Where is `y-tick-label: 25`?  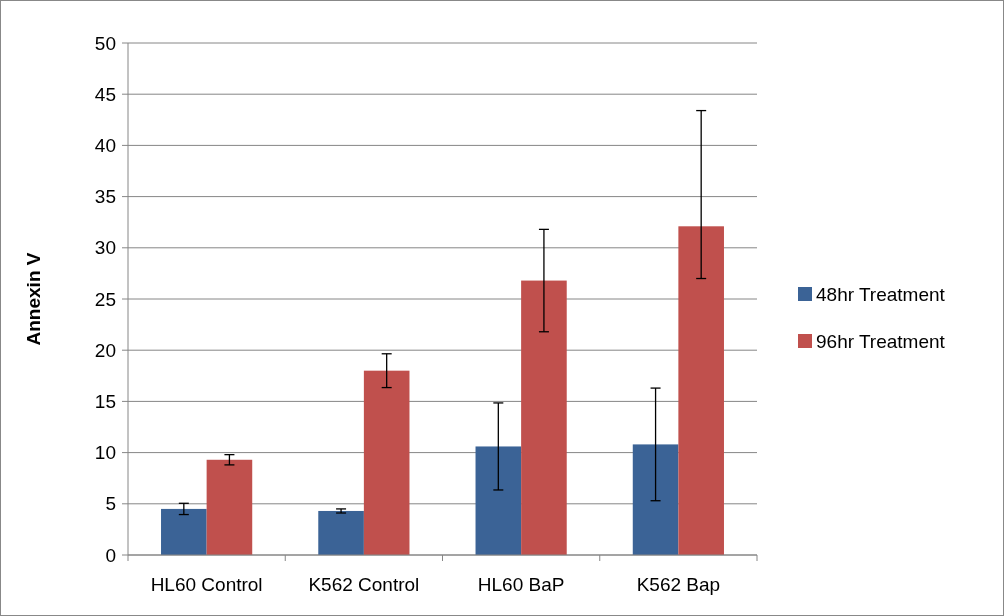
y-tick-label: 25 is located at coordinates (105, 299).